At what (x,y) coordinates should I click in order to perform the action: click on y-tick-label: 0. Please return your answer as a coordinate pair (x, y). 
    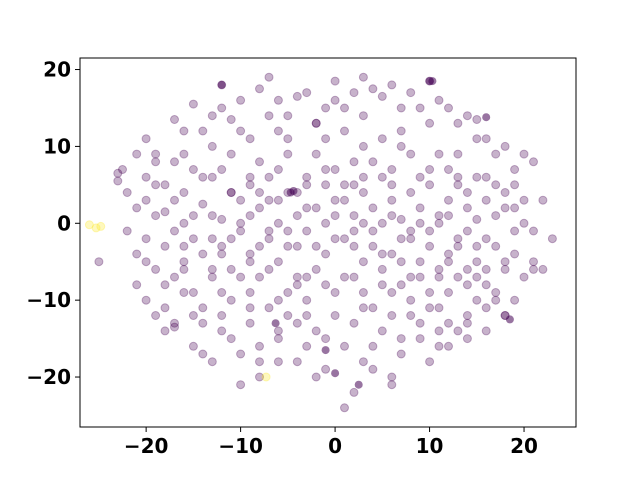
    Looking at the image, I should click on (64, 223).